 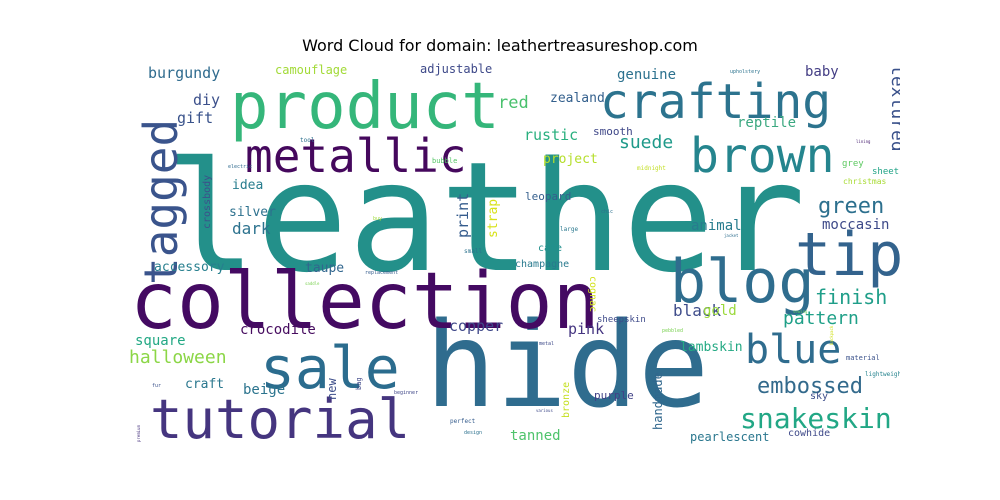 What do you see at coordinates (672, 331) in the screenshot?
I see `word-pebbled: pebbled` at bounding box center [672, 331].